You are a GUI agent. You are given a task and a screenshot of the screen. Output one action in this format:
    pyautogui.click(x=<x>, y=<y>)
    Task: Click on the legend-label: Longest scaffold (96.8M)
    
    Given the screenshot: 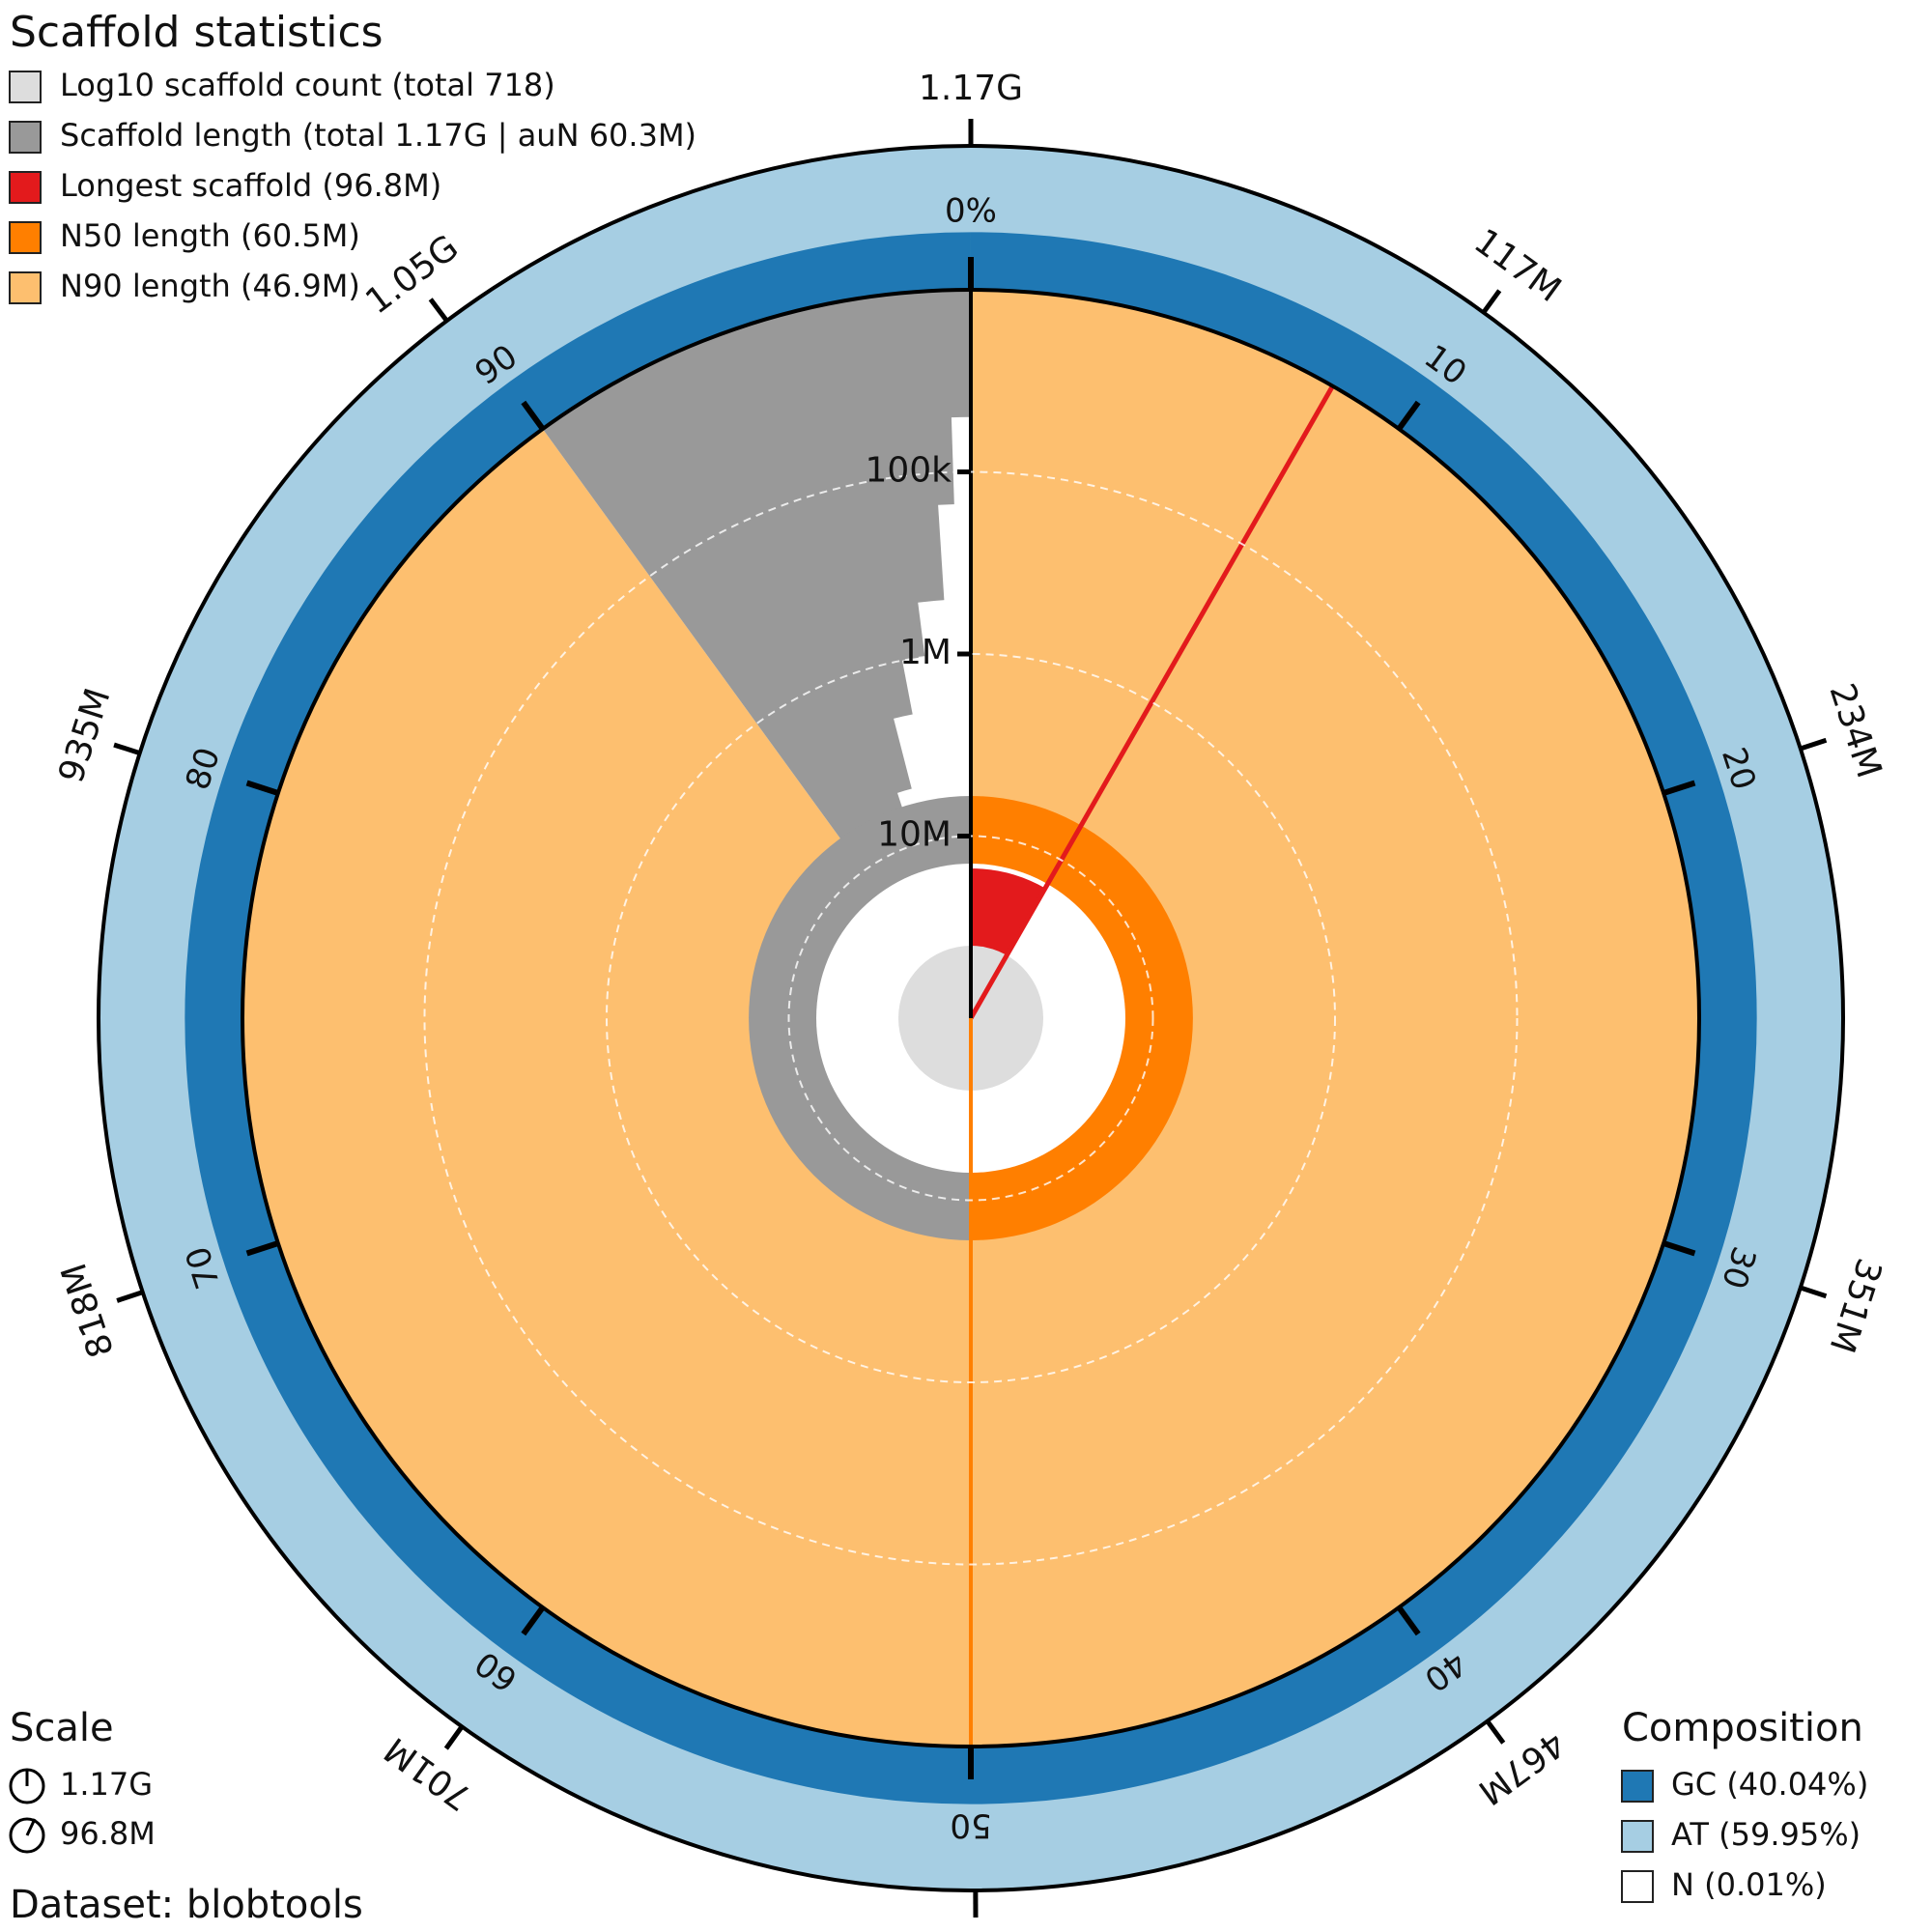 What is the action you would take?
    pyautogui.click(x=250, y=185)
    